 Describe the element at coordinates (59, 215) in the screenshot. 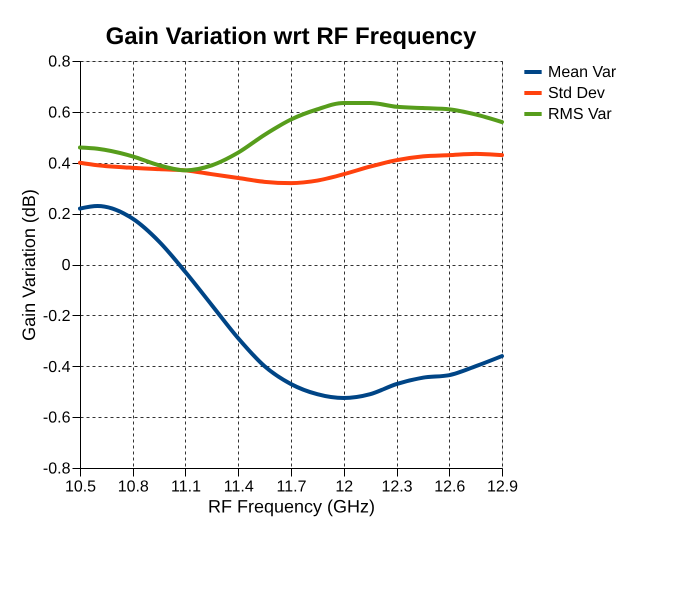

I see `y-tick-label: 0.2` at that location.